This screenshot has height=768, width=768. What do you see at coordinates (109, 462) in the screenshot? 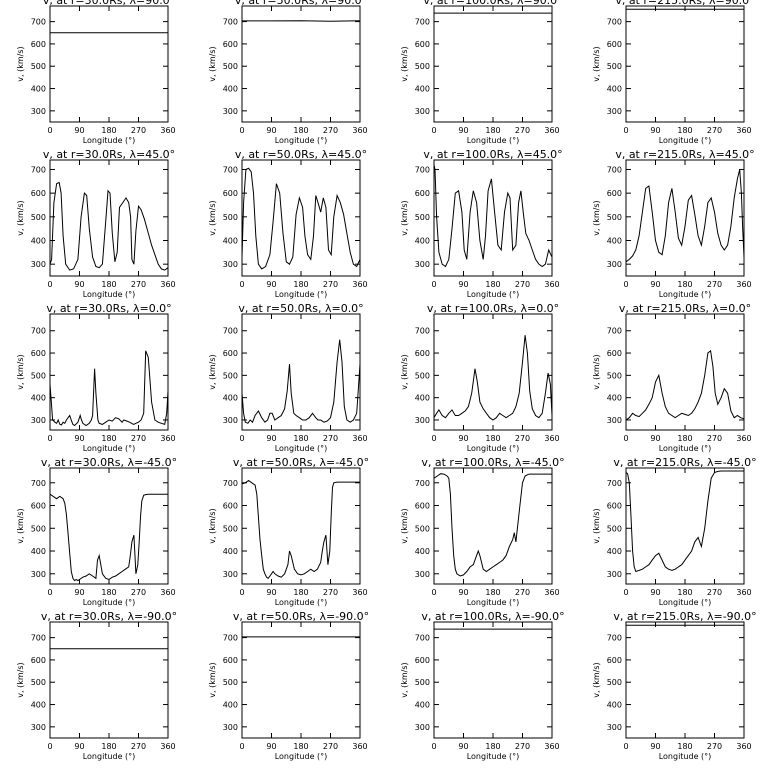
I see `chart-title: v, at r=30.0Rs, λ=-45.0°` at bounding box center [109, 462].